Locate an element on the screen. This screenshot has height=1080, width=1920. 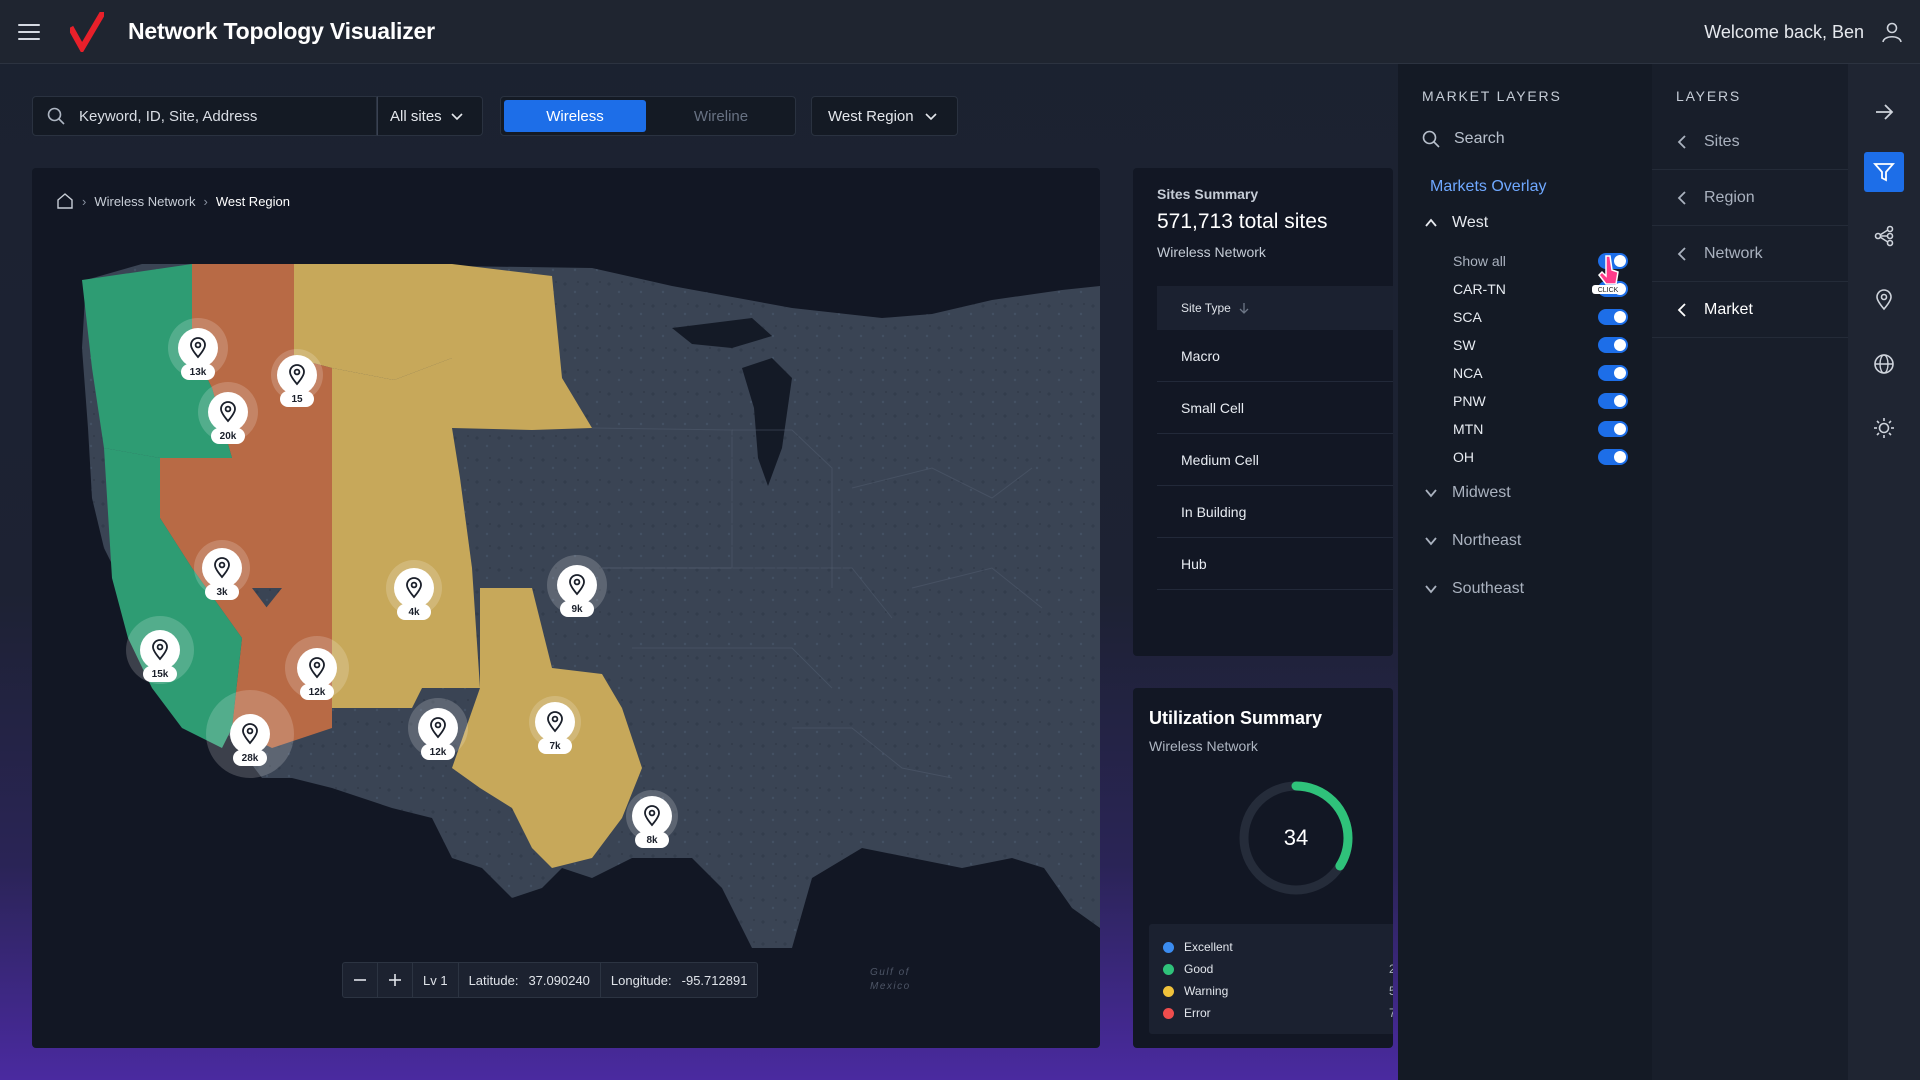
breadcrumb: › Wireless Network › West Region is located at coordinates (173, 201).